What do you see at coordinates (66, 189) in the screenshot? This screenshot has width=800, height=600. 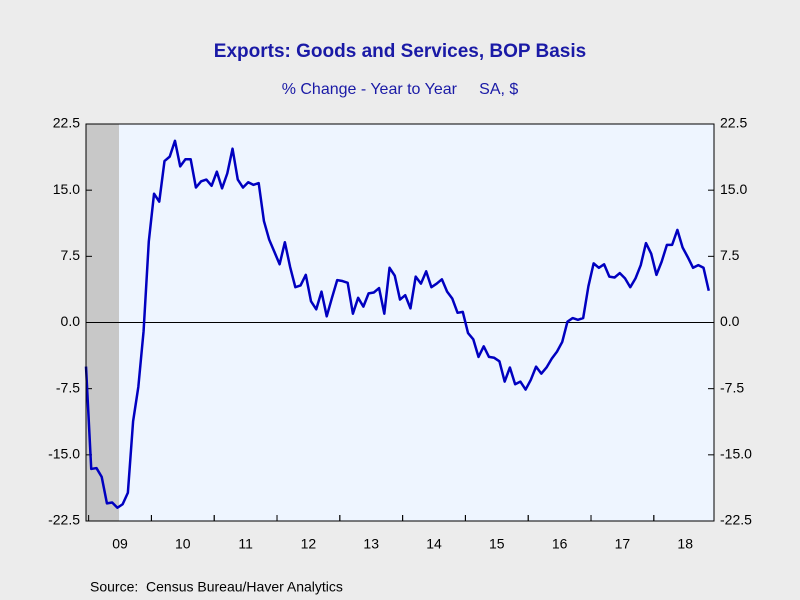 I see `y-tick-label: 15.0` at bounding box center [66, 189].